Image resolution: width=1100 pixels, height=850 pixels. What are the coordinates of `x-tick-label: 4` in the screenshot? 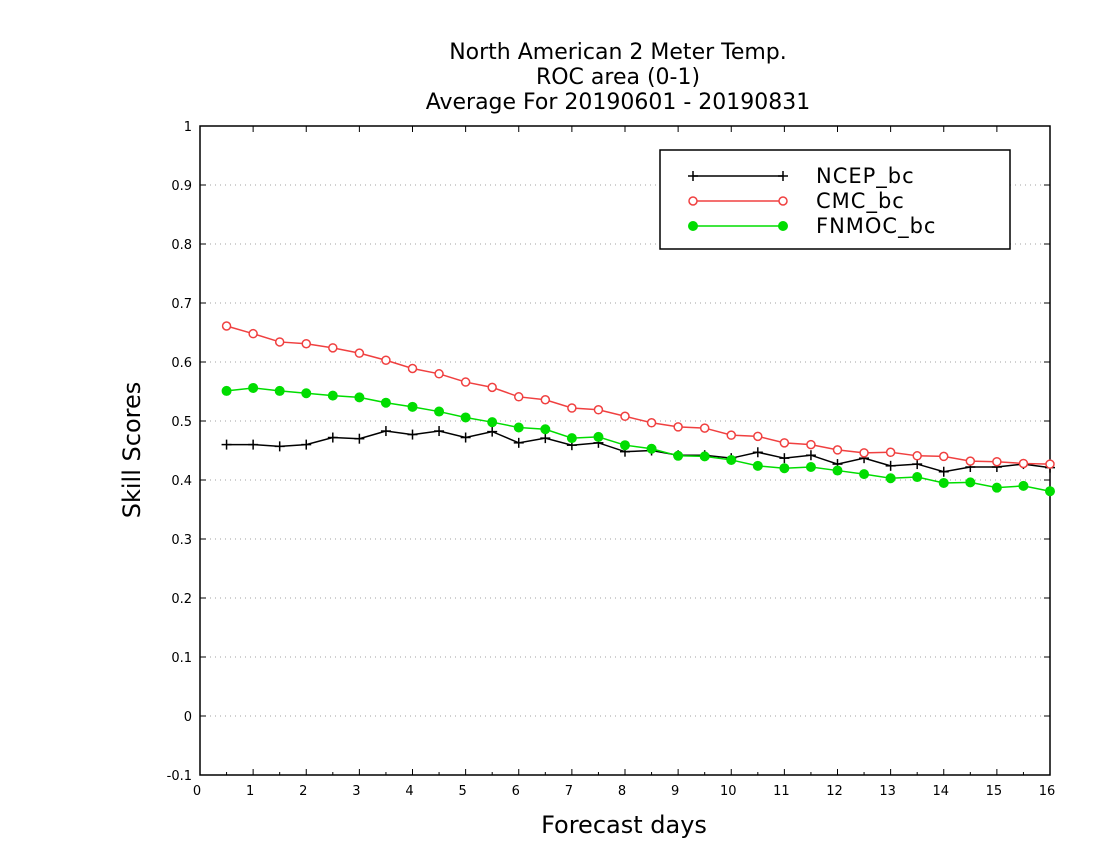 It's located at (409, 791).